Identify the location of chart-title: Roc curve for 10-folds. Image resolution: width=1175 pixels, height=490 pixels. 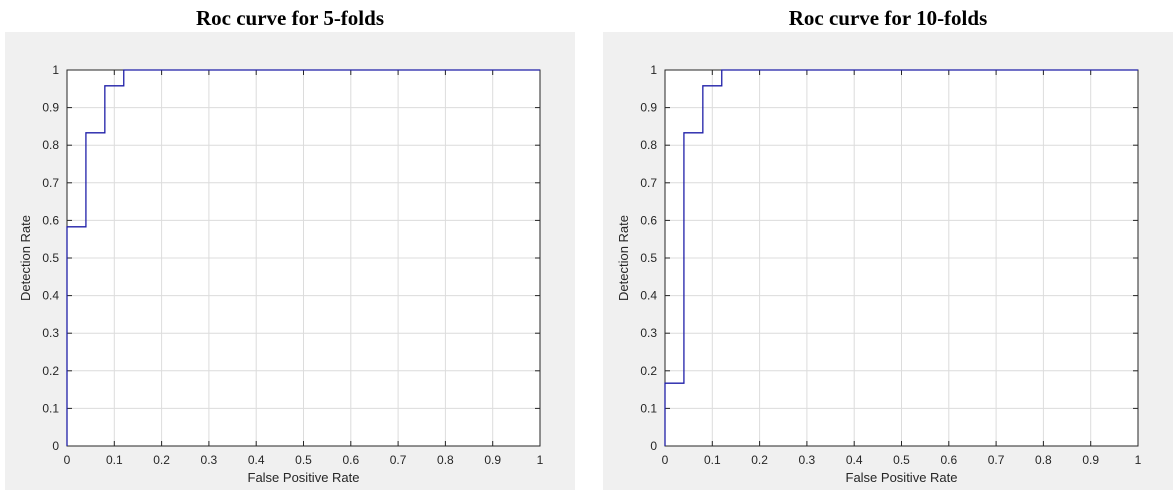
(888, 18).